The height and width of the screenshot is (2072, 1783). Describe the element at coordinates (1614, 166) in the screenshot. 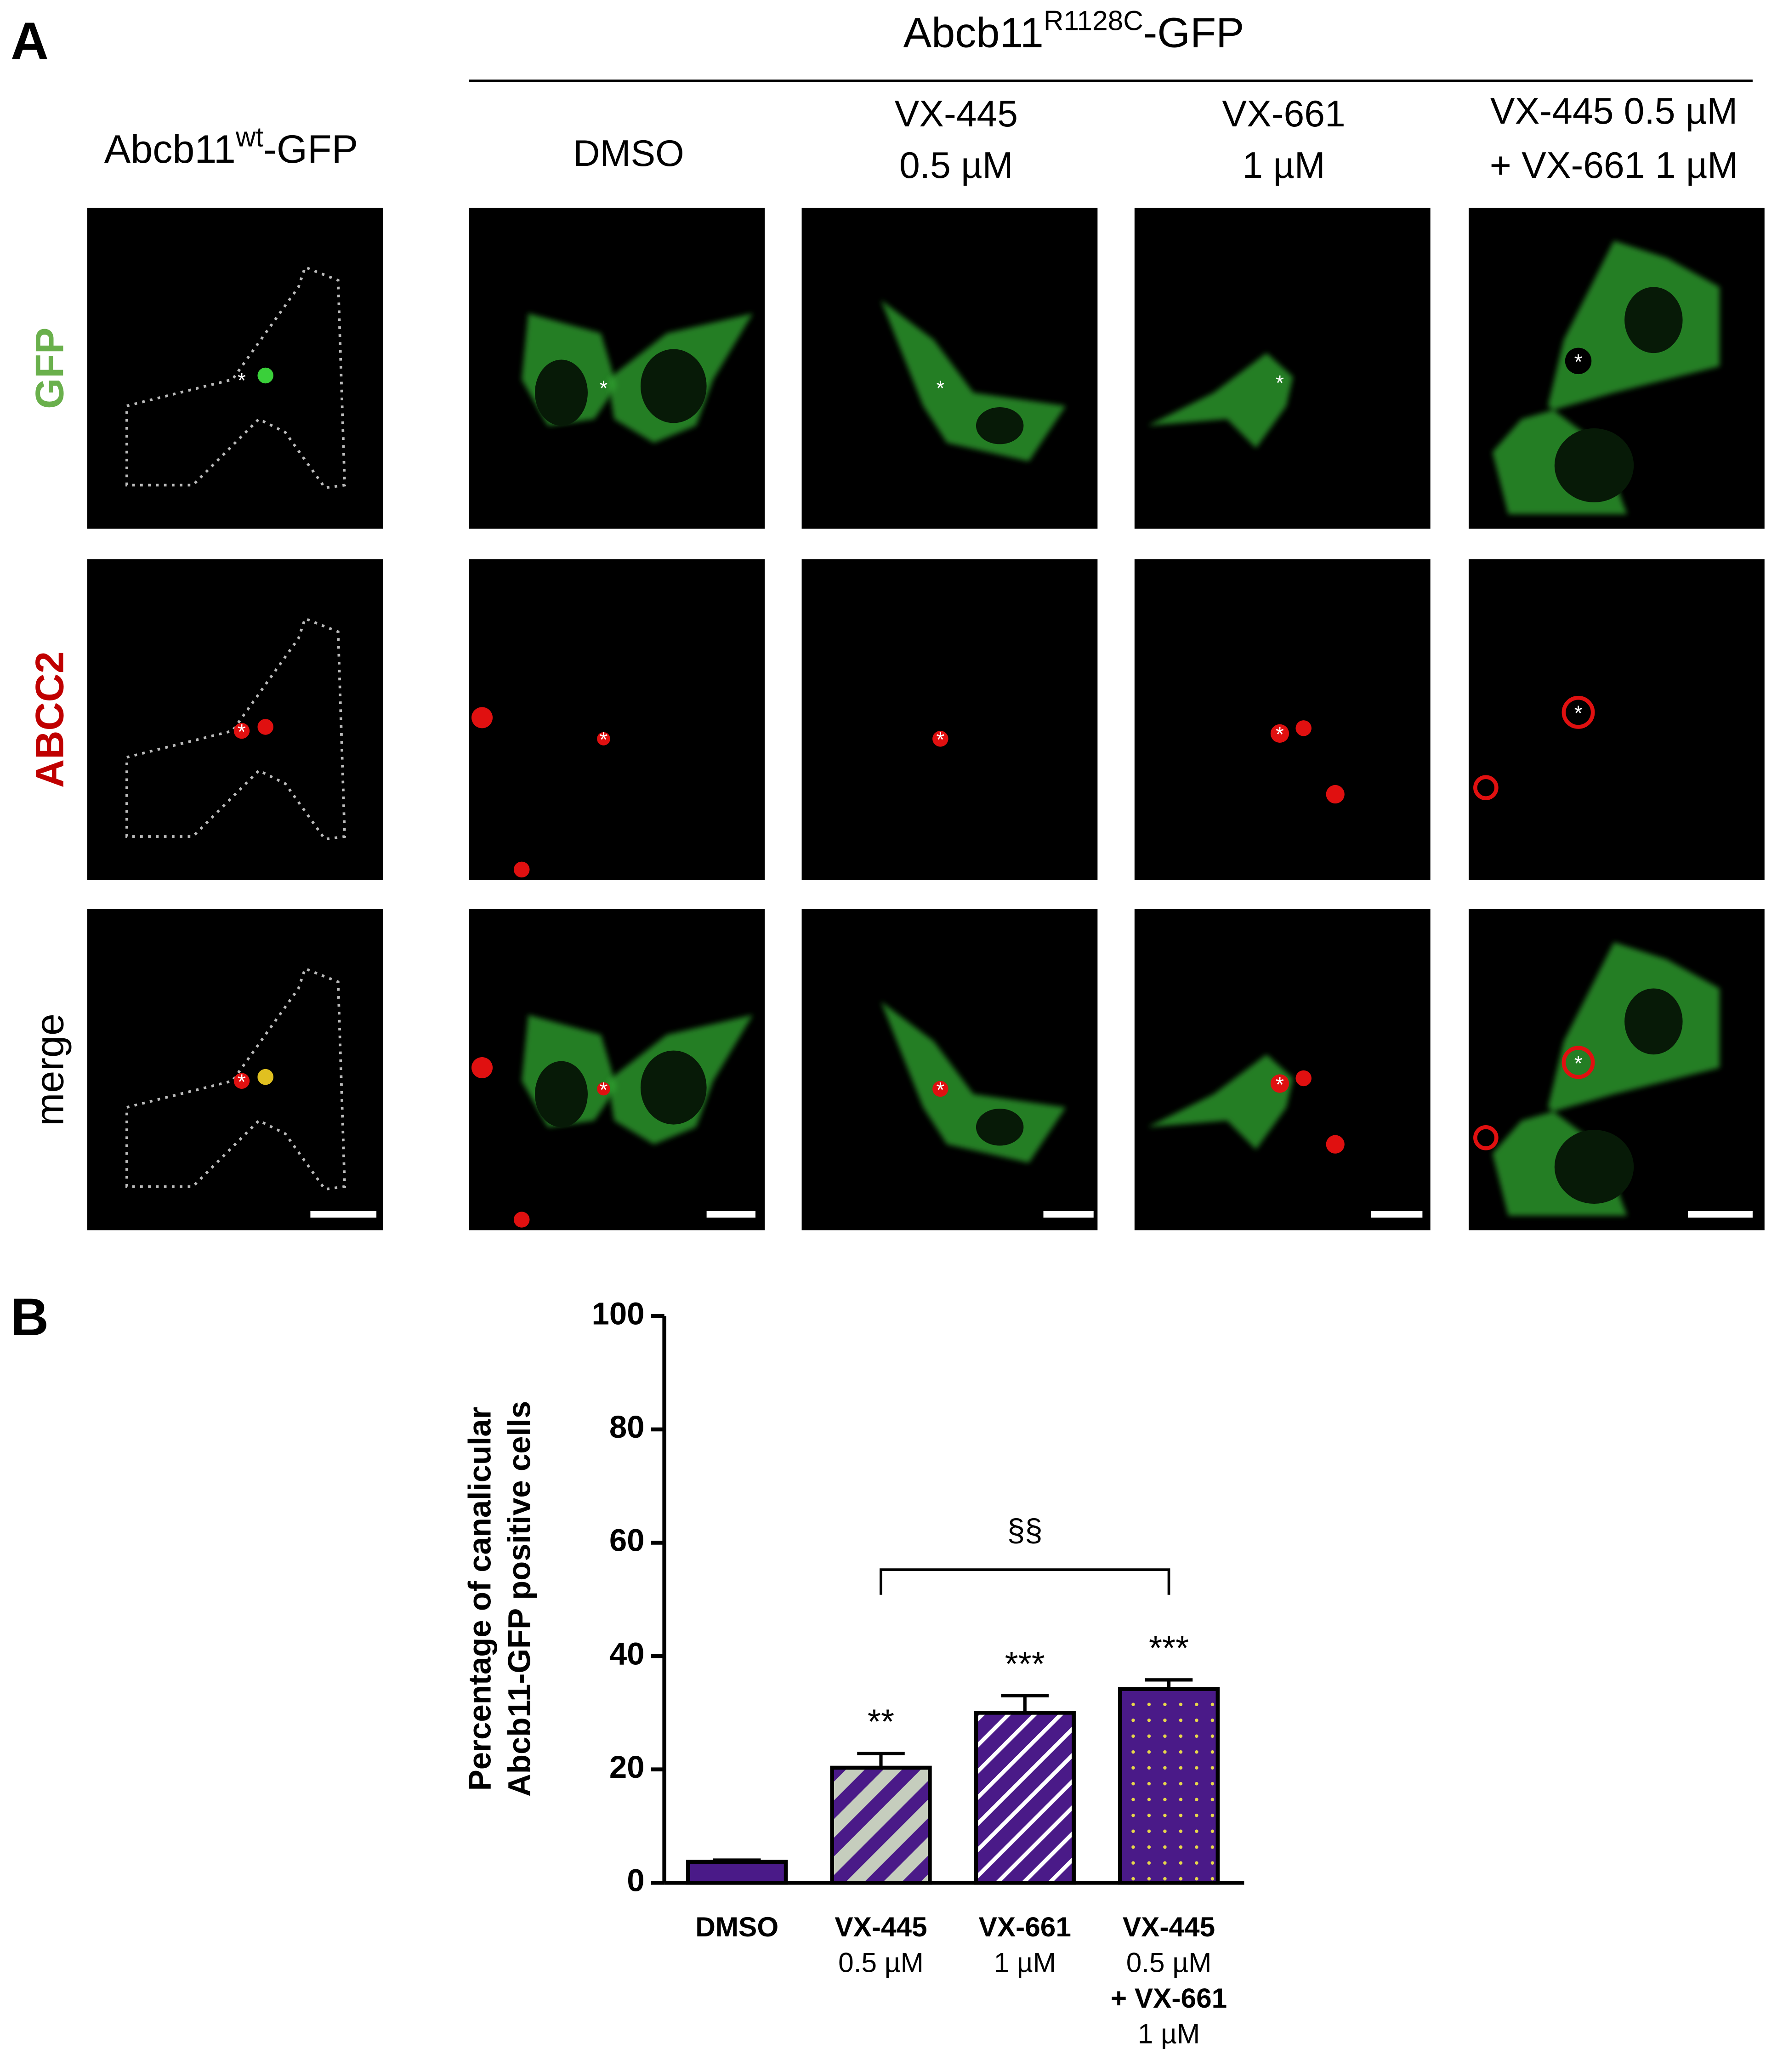

I see `column-header: + VX-661 1 µM` at that location.